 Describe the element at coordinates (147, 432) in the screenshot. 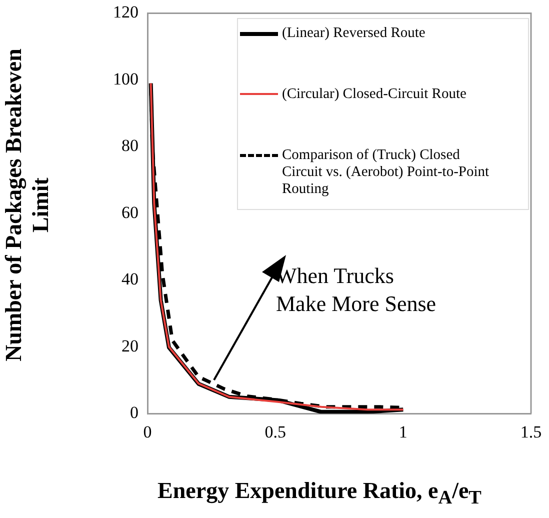

I see `x-tick-label: 0` at that location.